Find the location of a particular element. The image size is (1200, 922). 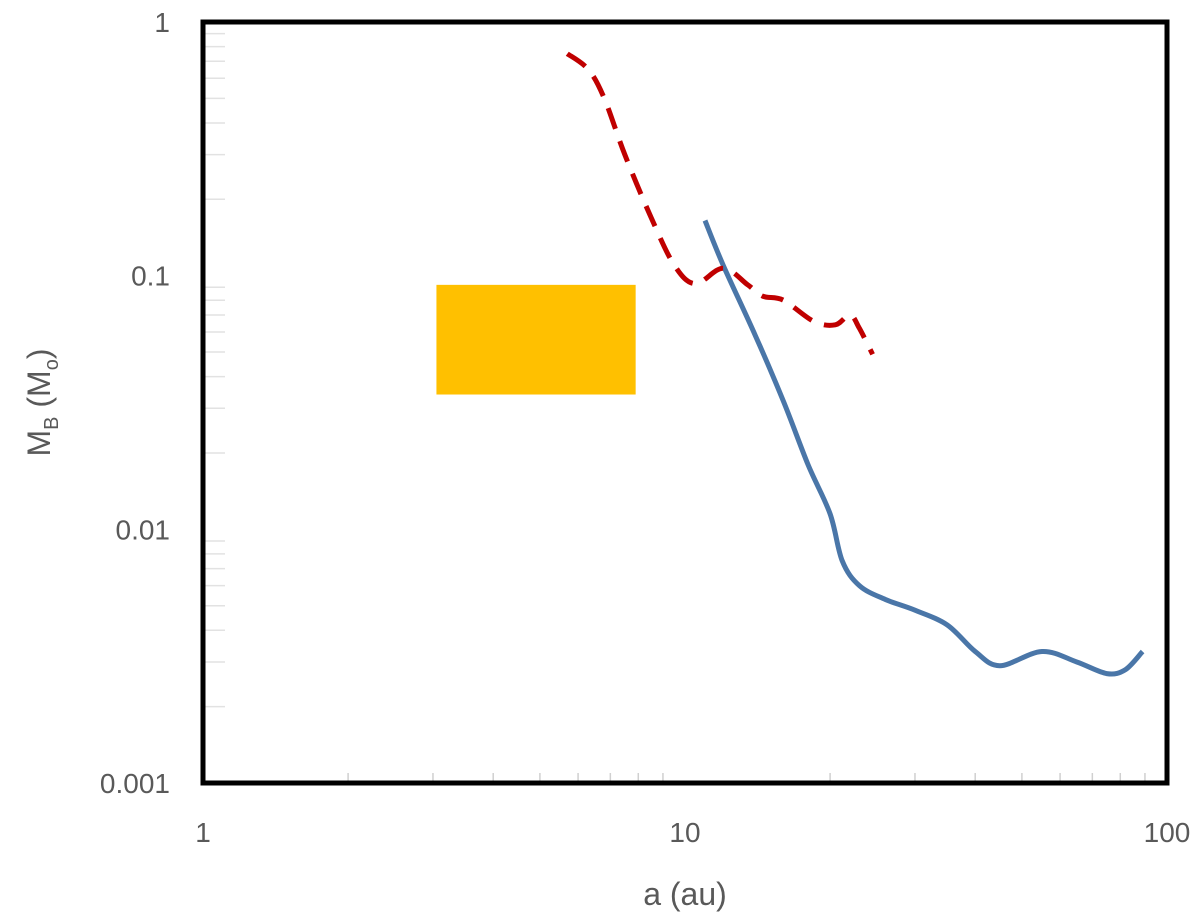

y-tick-label: 0.01 is located at coordinates (143, 529).